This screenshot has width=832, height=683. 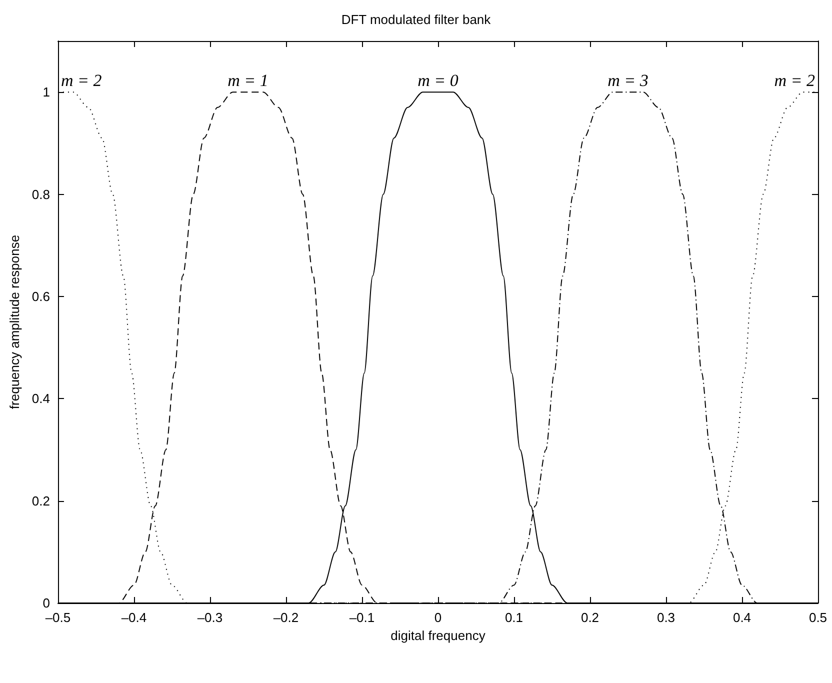 What do you see at coordinates (818, 617) in the screenshot?
I see `x-tick-label: 0.5` at bounding box center [818, 617].